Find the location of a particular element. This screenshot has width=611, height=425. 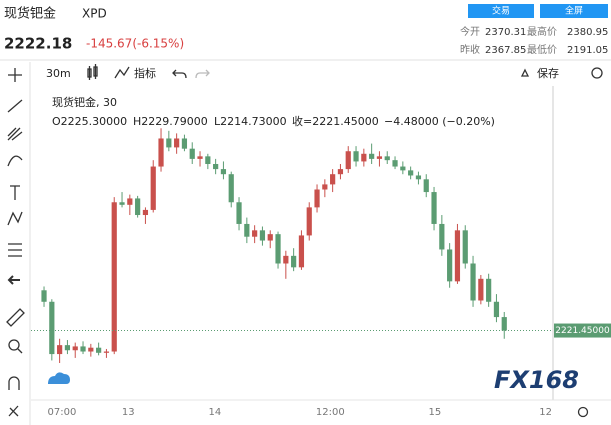

interval: 30m is located at coordinates (58, 73).